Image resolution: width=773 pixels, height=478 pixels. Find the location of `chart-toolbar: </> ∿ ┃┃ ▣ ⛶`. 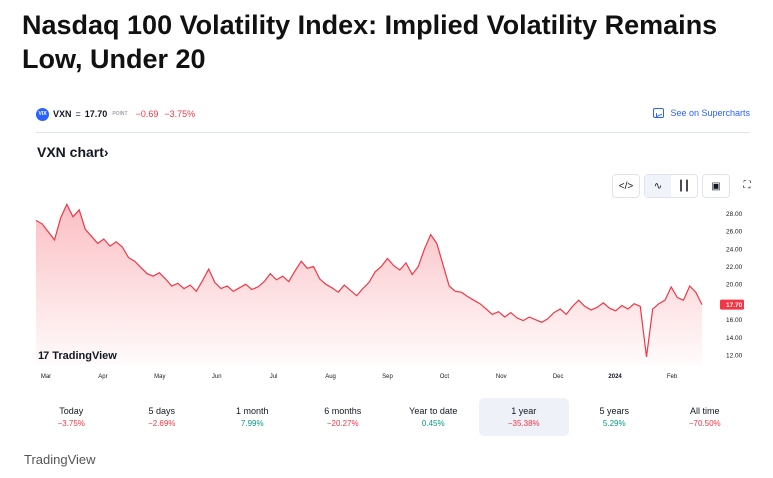

chart-toolbar: </> ∿ ┃┃ ▣ ⛶ is located at coordinates (686, 186).